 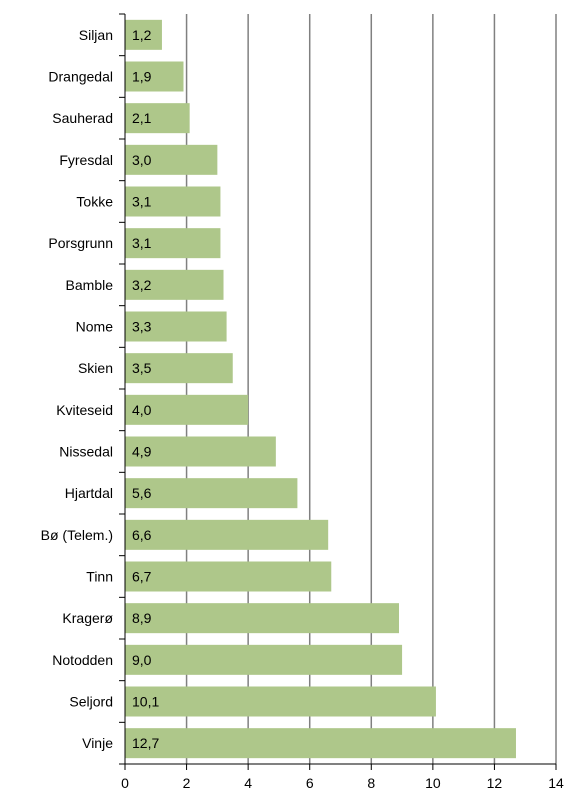 I want to click on category-label: Tokke, so click(x=94, y=202).